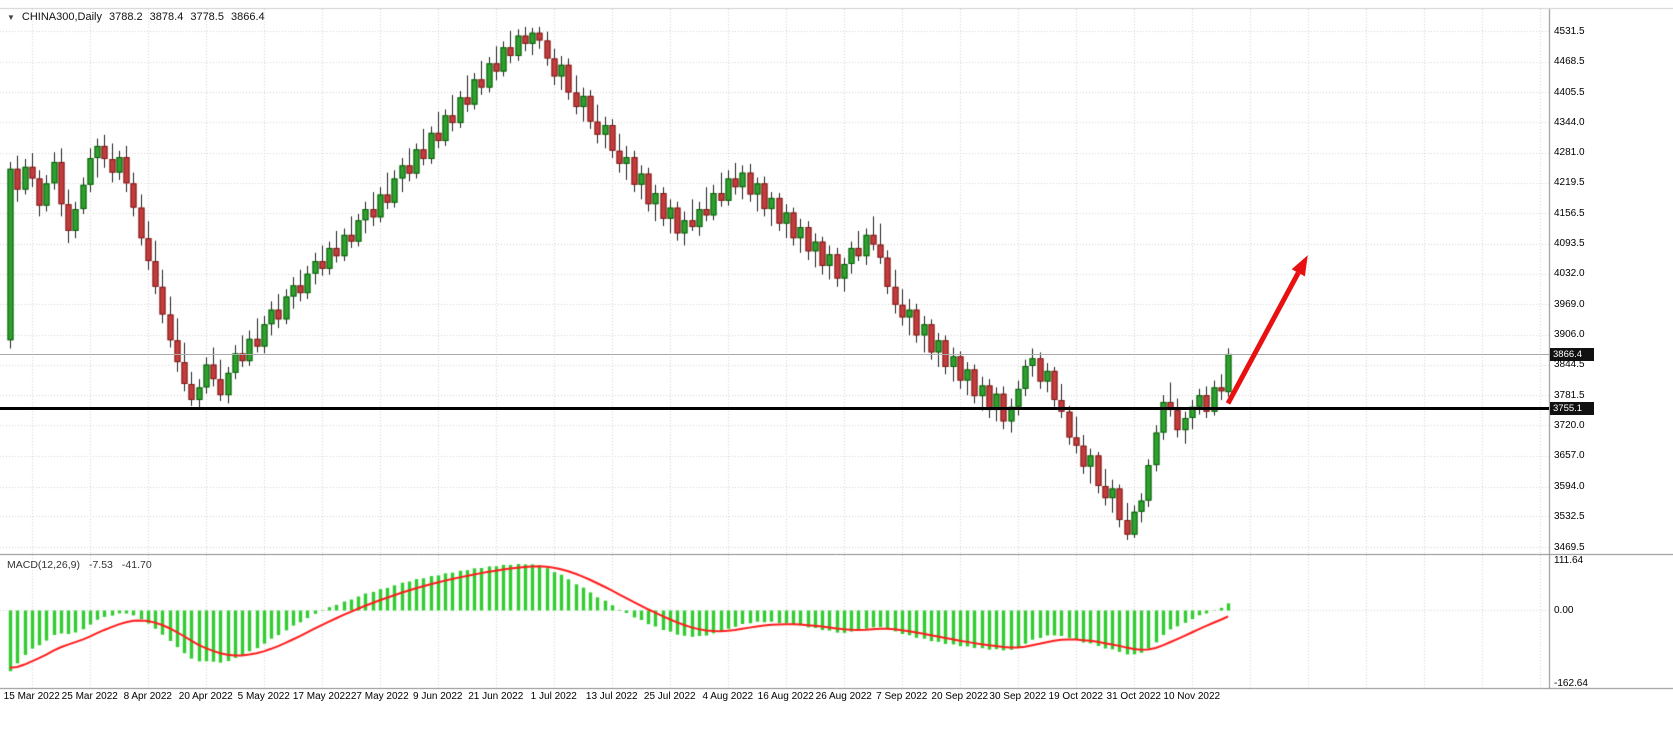 The image size is (1673, 754). I want to click on hline-price-badge: 3755.1, so click(1572, 408).